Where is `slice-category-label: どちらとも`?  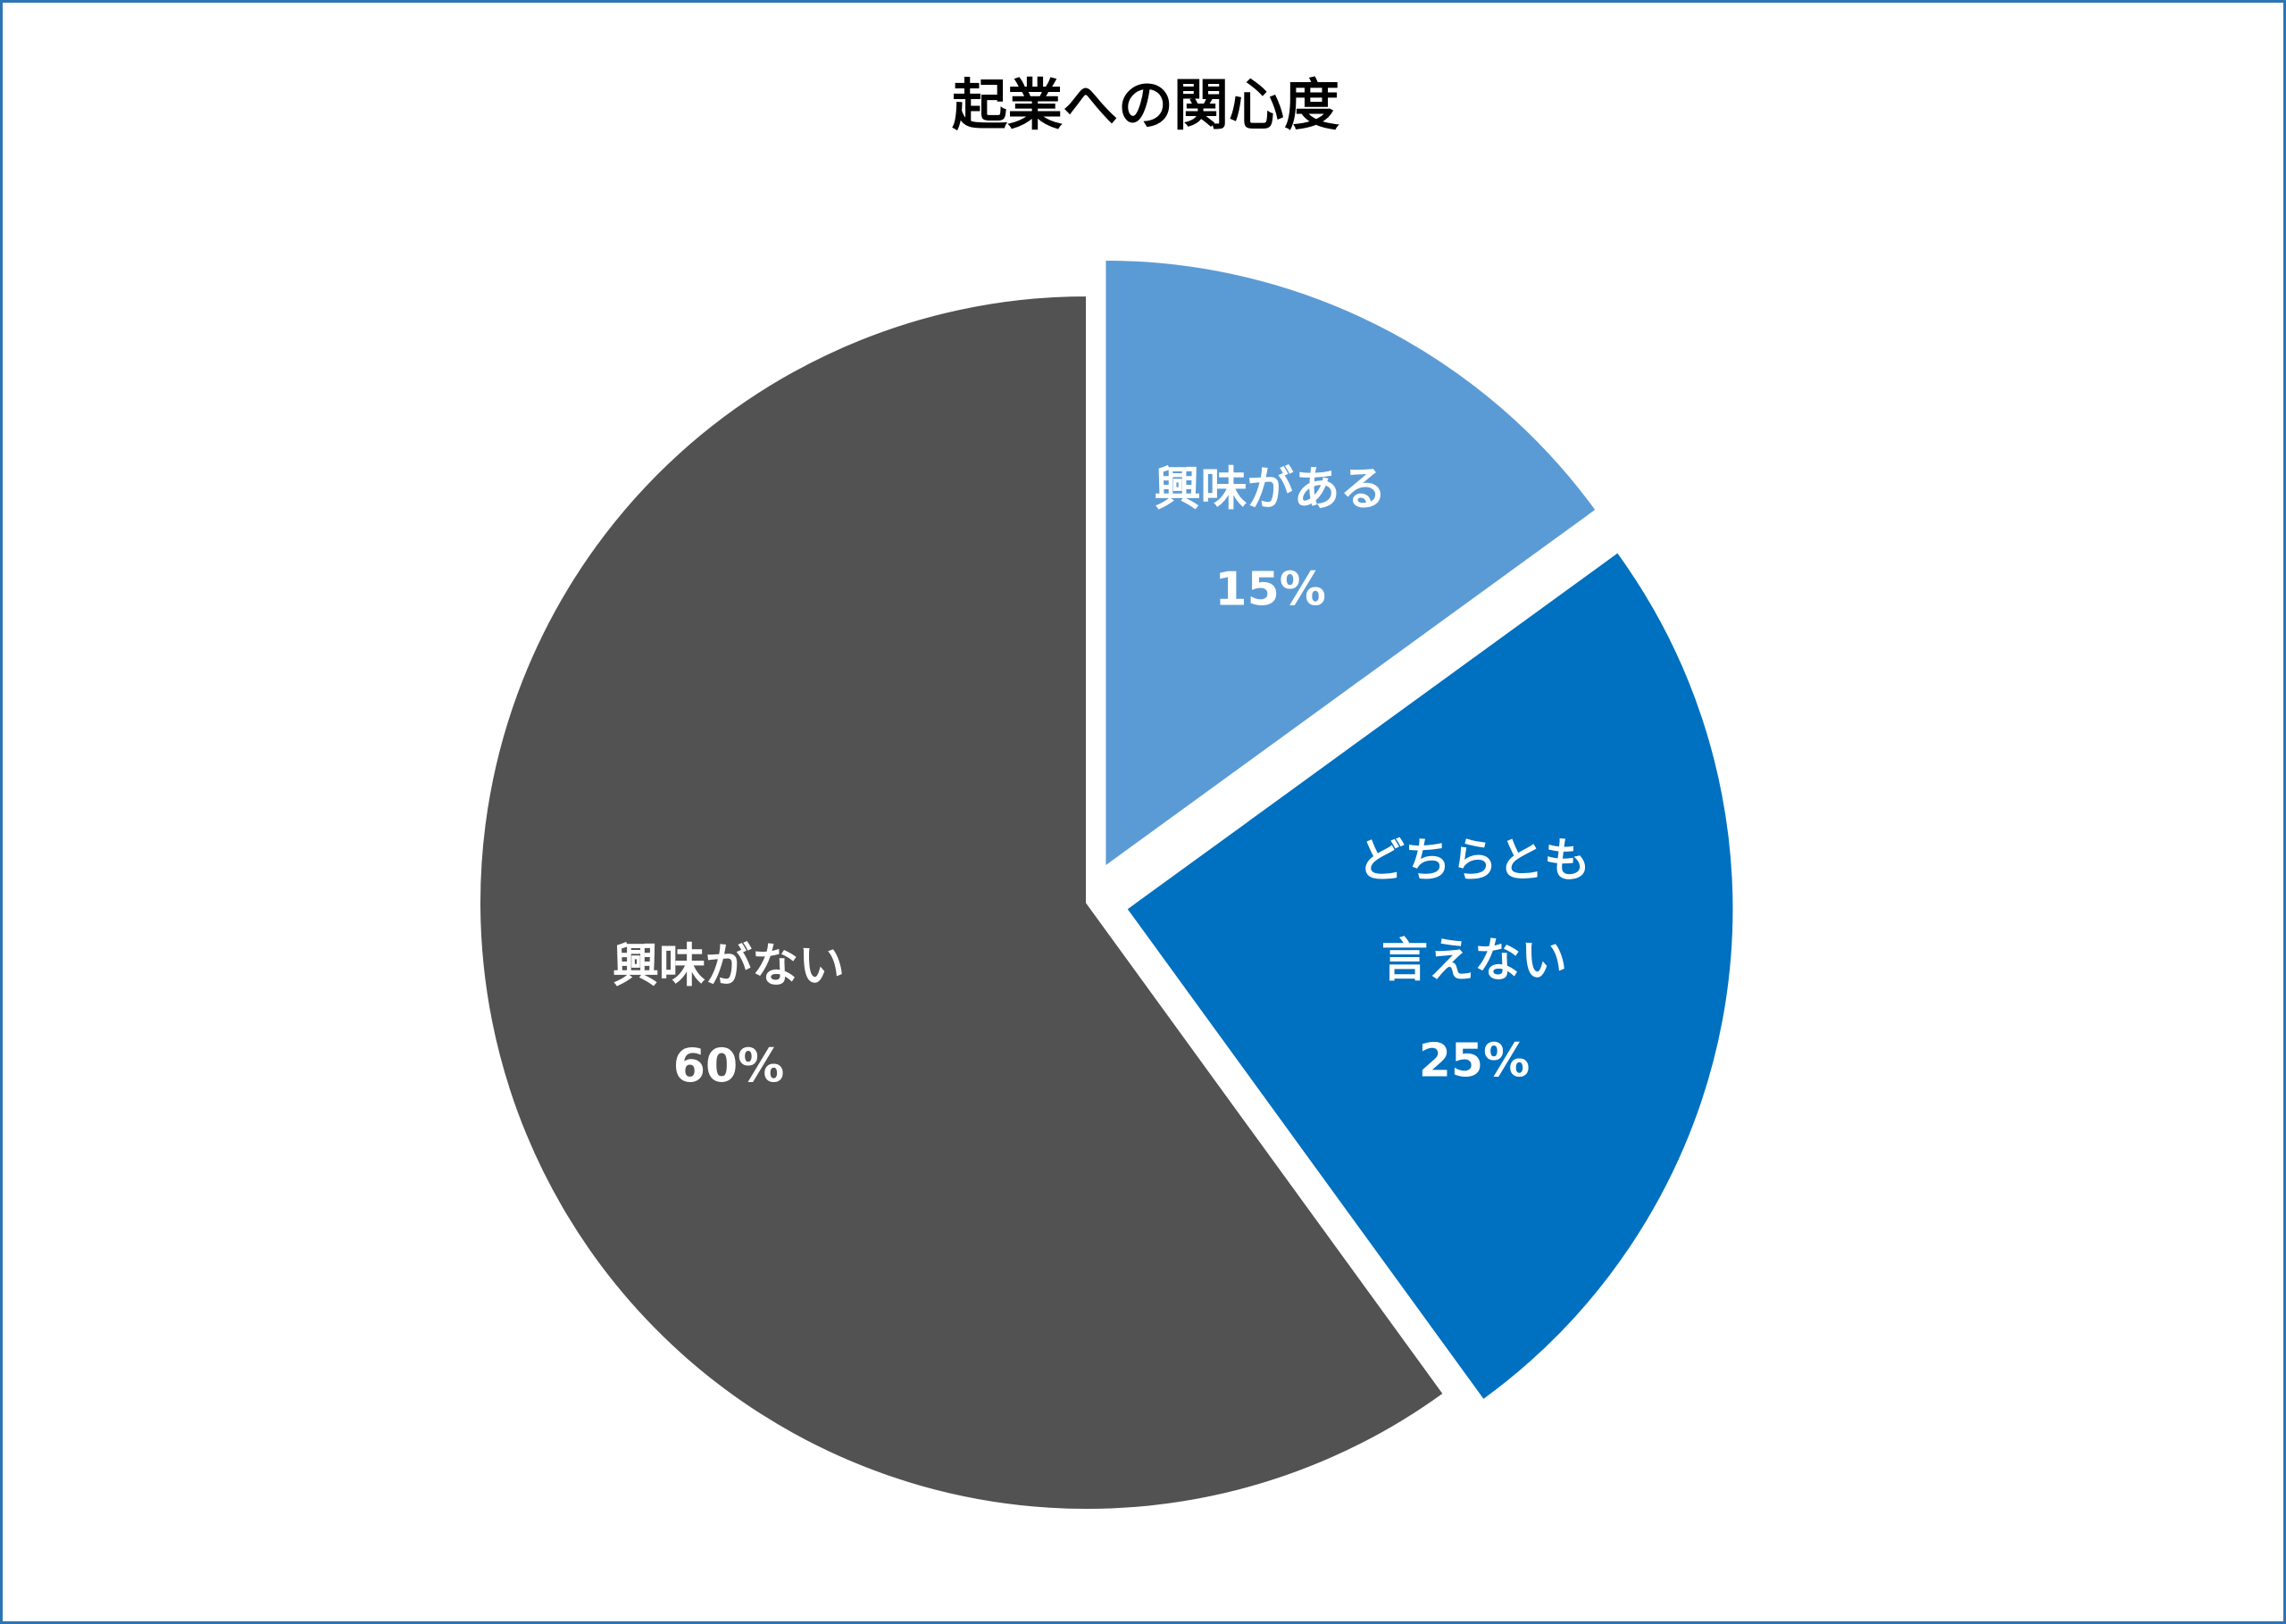
slice-category-label: どちらとも is located at coordinates (1474, 861).